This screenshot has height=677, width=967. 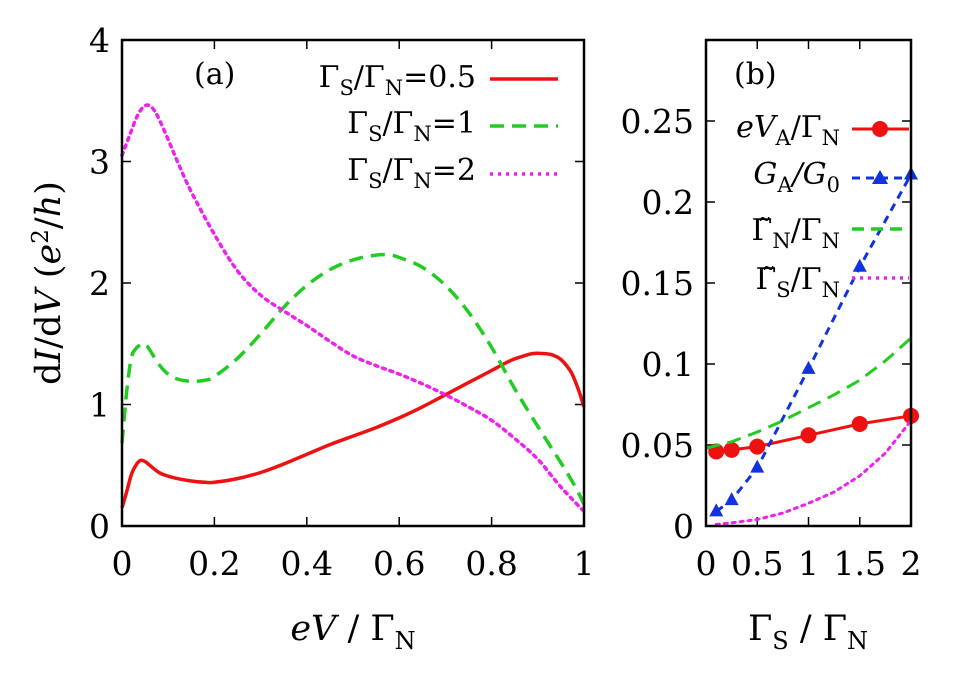 What do you see at coordinates (491, 563) in the screenshot?
I see `x-tick-label: 0.8` at bounding box center [491, 563].